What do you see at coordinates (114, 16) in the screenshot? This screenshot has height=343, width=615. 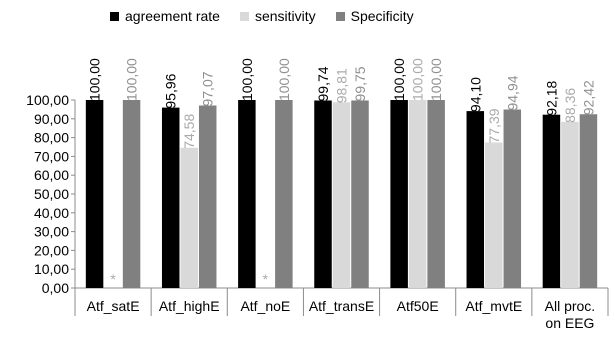 I see `legend-swatch-agreement-rate` at bounding box center [114, 16].